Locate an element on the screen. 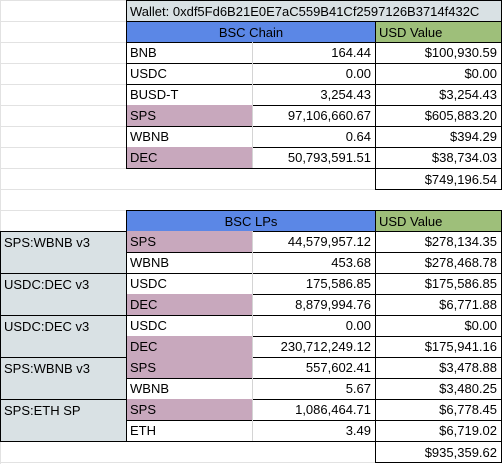  chain-usd-cell: $394.29 is located at coordinates (438, 137).